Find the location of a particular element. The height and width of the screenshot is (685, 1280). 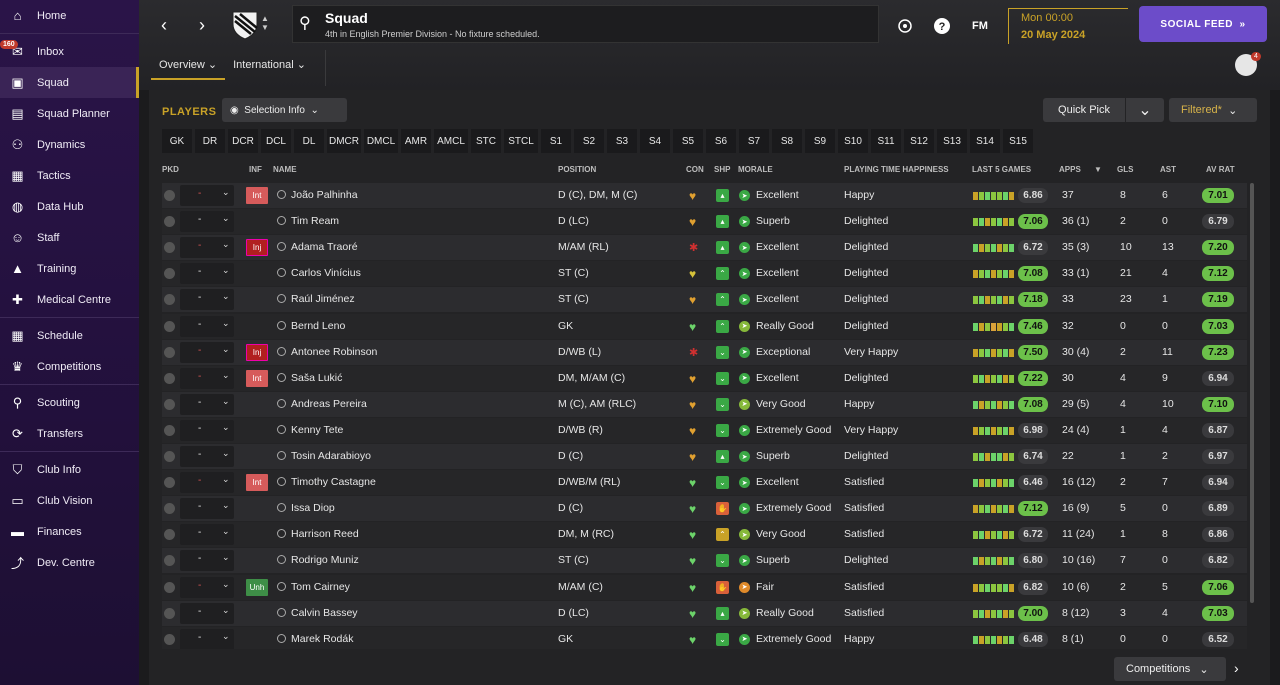

sidebar-item-club-vision: ▭ Club Vision is located at coordinates (69, 500).